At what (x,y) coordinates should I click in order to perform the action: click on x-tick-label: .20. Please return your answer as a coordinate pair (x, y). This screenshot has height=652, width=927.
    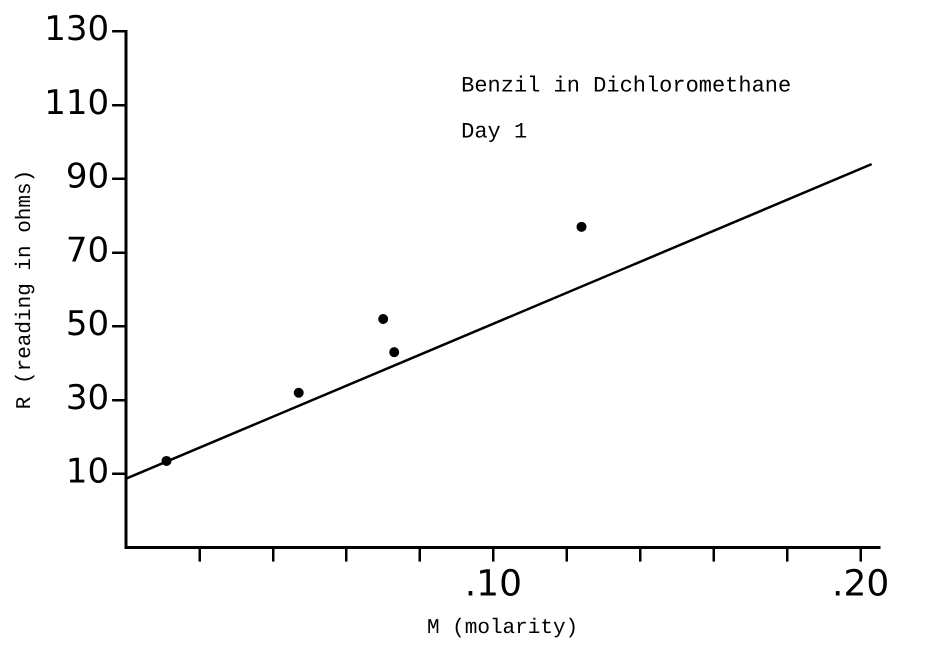
    Looking at the image, I should click on (861, 584).